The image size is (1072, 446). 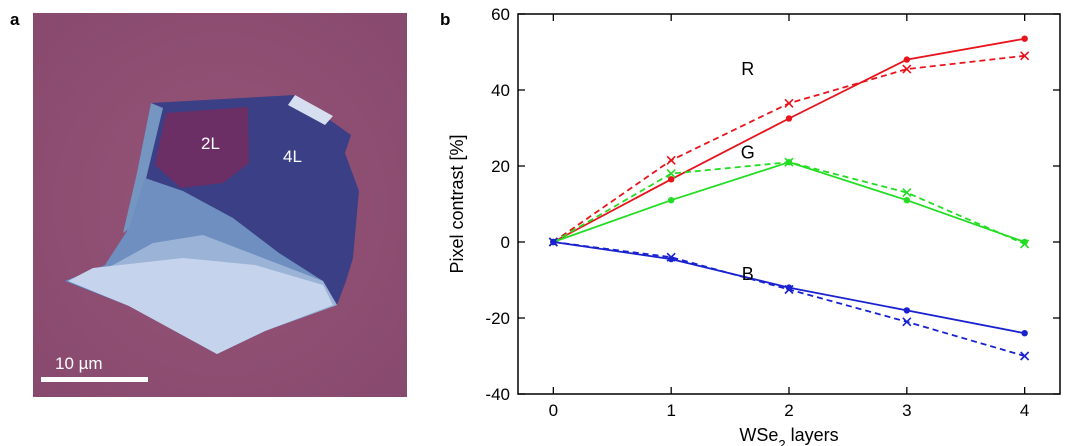 I want to click on labels-layer: R G B, so click(x=748, y=171).